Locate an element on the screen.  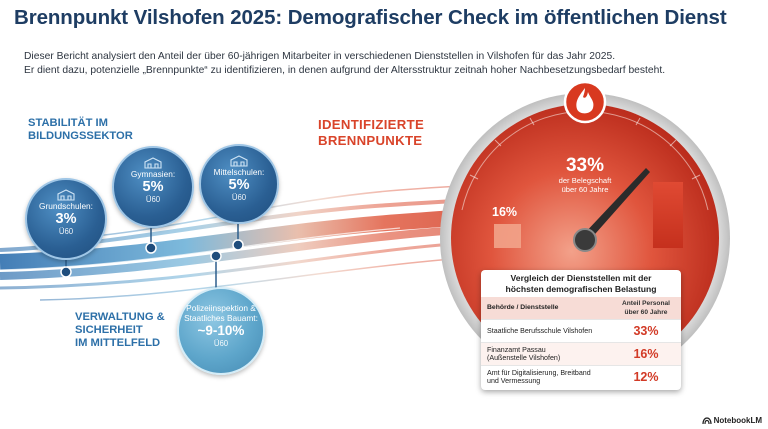
administration-heading-line-3: IM MITTELFELD is located at coordinates (118, 343).